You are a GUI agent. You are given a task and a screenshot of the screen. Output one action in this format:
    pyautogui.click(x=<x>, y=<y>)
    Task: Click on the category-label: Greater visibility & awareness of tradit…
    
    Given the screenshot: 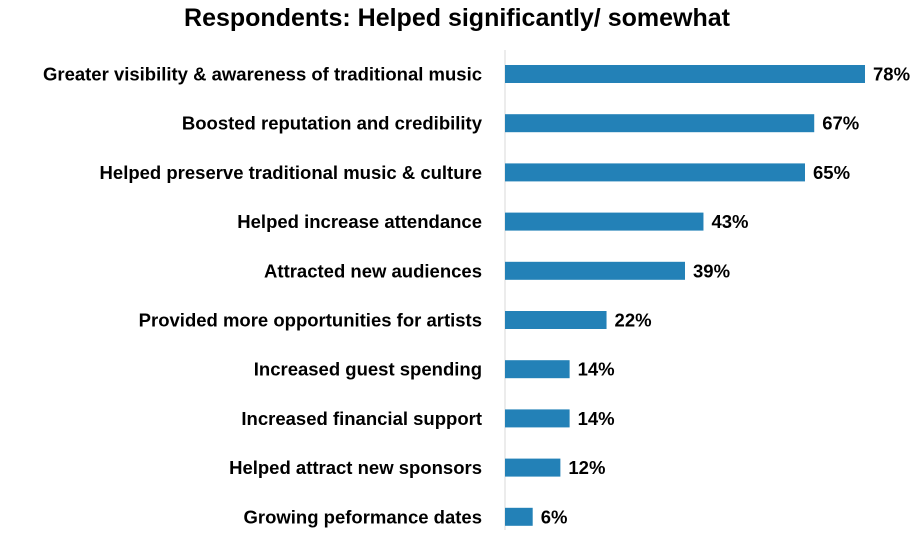 What is the action you would take?
    pyautogui.click(x=262, y=74)
    